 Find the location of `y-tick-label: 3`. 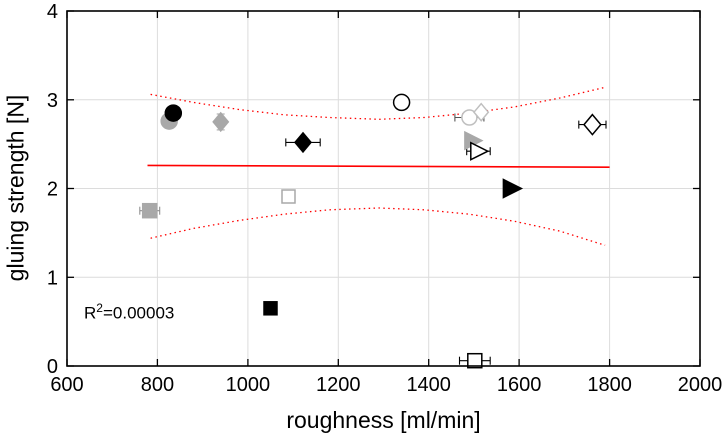

y-tick-label: 3 is located at coordinates (52, 101).